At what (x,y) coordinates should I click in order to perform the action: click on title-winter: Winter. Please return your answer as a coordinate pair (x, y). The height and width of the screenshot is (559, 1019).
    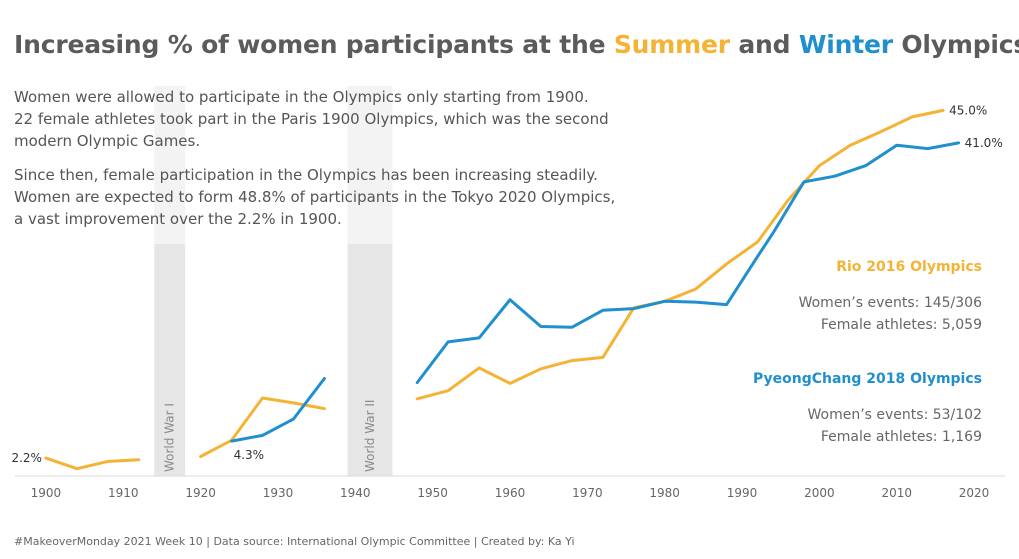
    Looking at the image, I should click on (845, 44).